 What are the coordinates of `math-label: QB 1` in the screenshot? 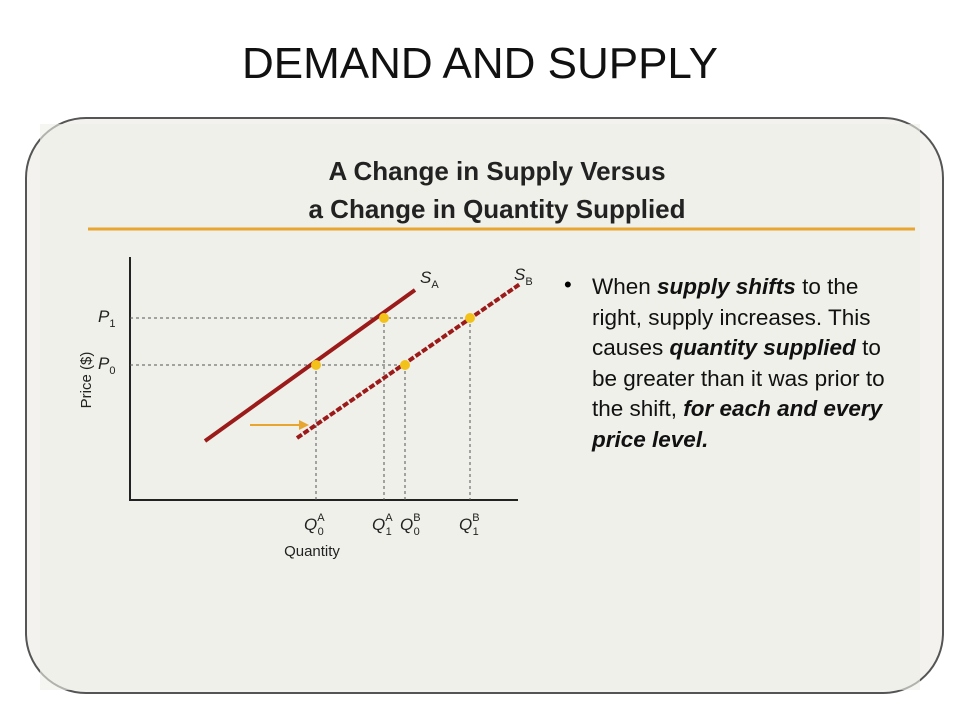 It's located at (469, 525).